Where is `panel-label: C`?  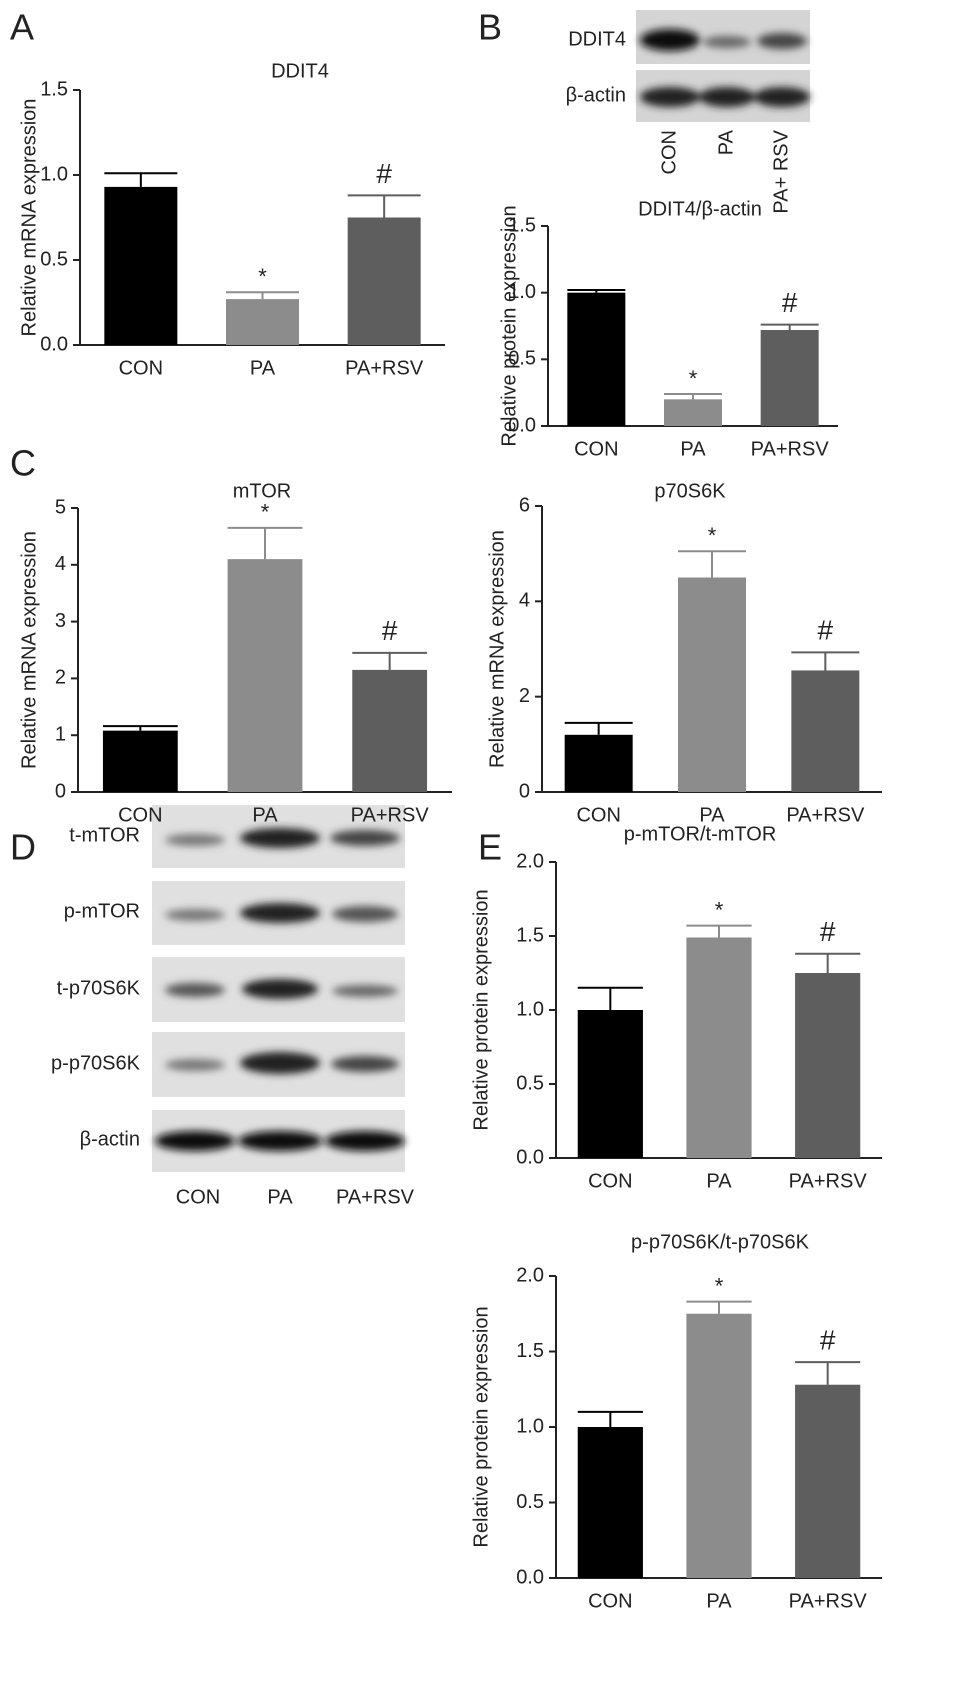
panel-label: C is located at coordinates (23, 463).